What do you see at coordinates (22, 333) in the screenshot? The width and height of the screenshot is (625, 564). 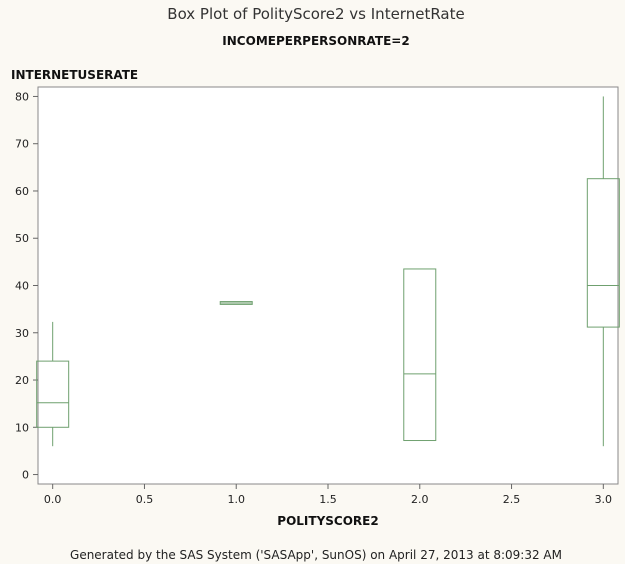 I see `y-tick-label: 30` at bounding box center [22, 333].